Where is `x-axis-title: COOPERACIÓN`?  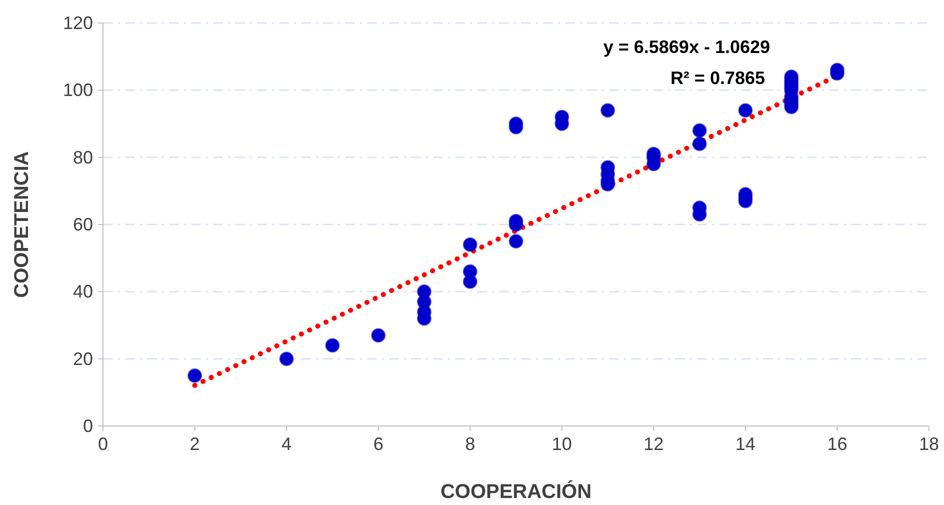 x-axis-title: COOPERACIÓN is located at coordinates (516, 491).